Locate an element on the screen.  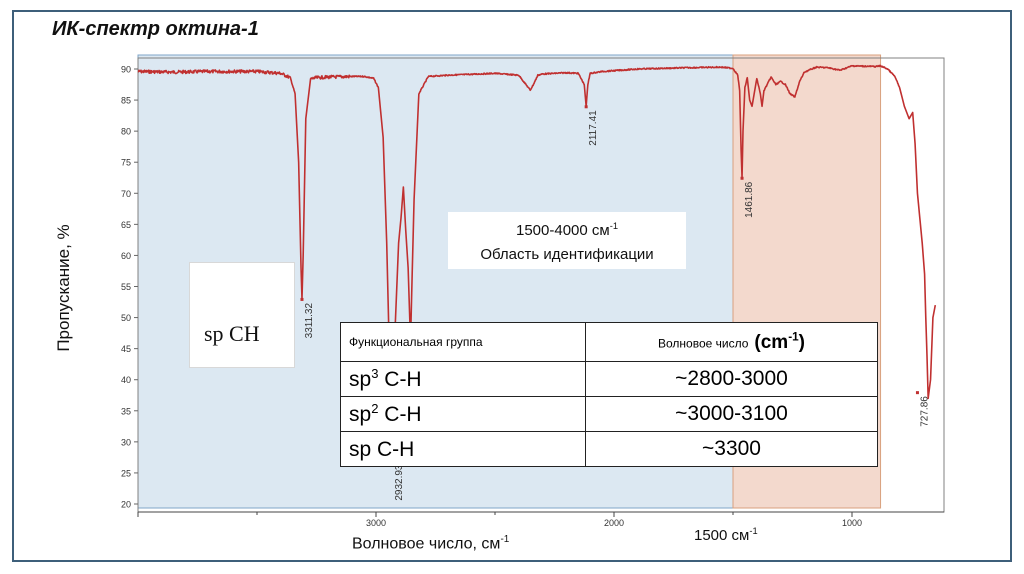
y-tick-label: 40 is located at coordinates (126, 380).